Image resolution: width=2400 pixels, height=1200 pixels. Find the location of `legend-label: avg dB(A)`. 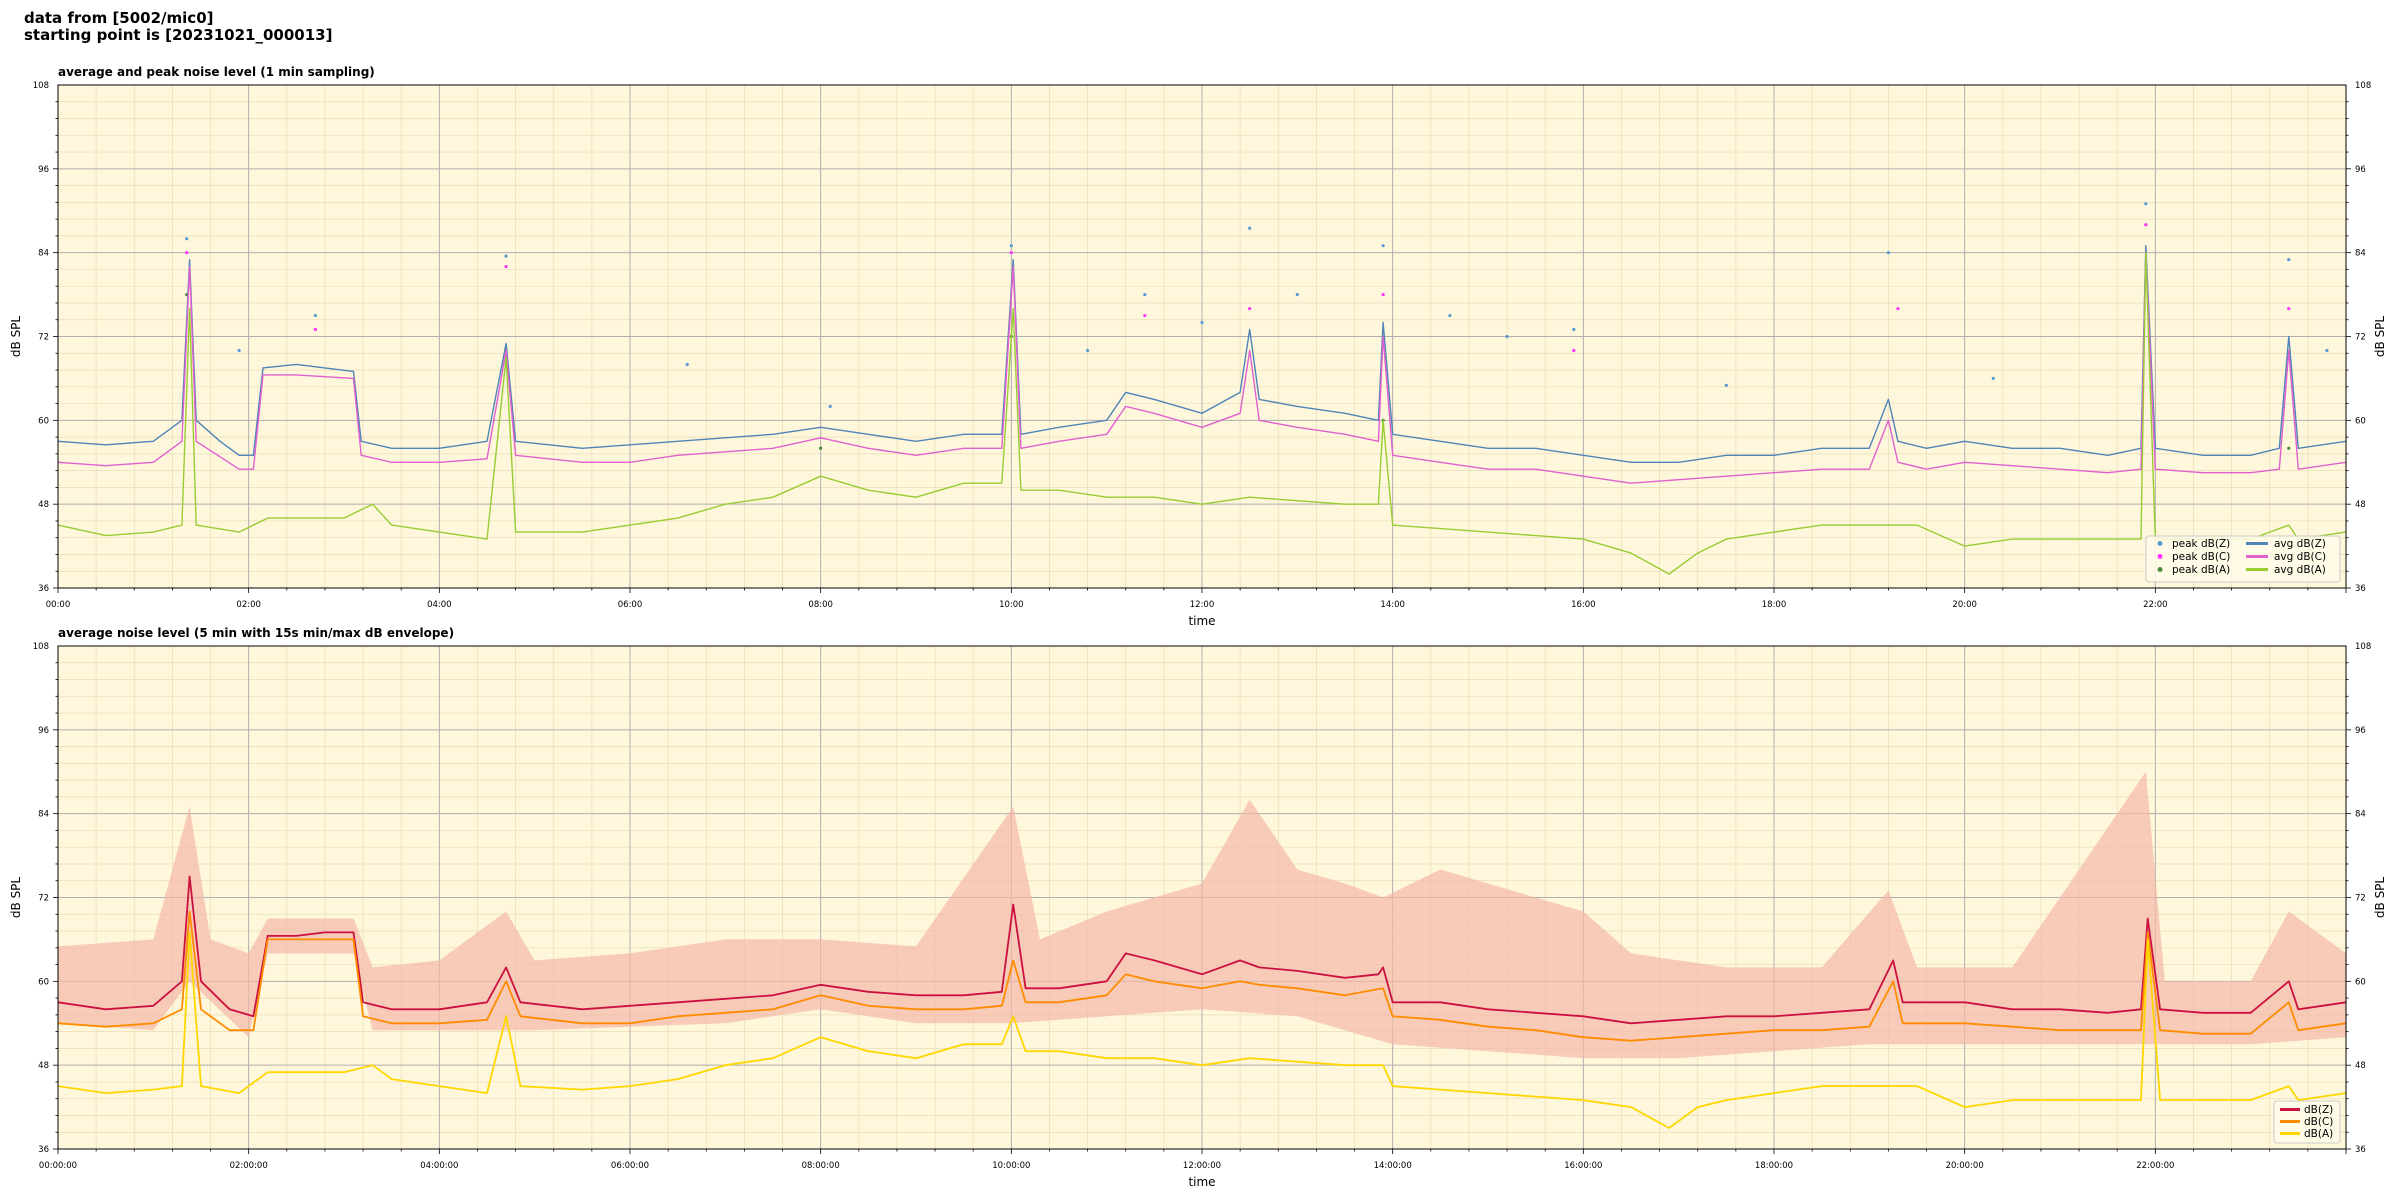

legend-label: avg dB(A) is located at coordinates (2300, 570).